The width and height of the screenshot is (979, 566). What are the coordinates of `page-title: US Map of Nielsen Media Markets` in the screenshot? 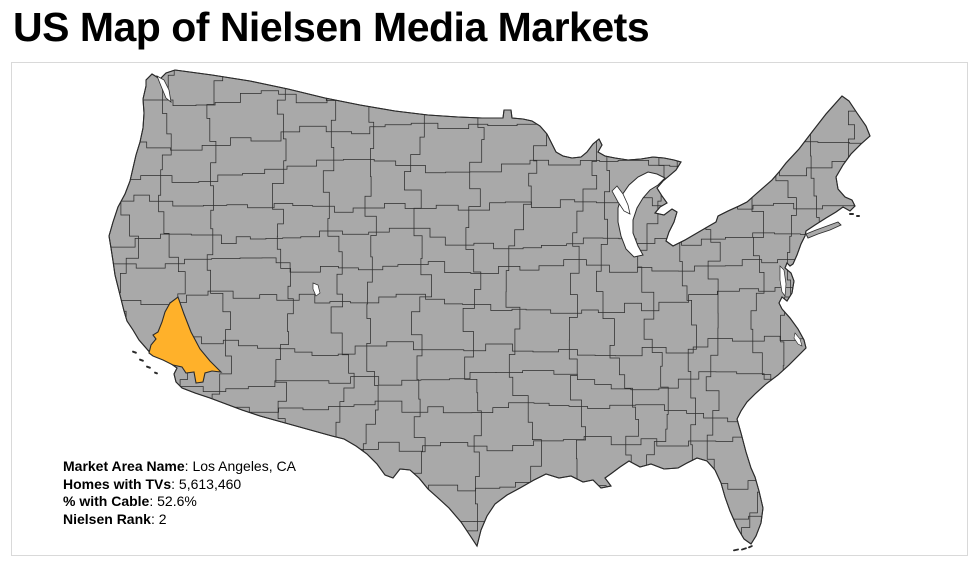 It's located at (331, 27).